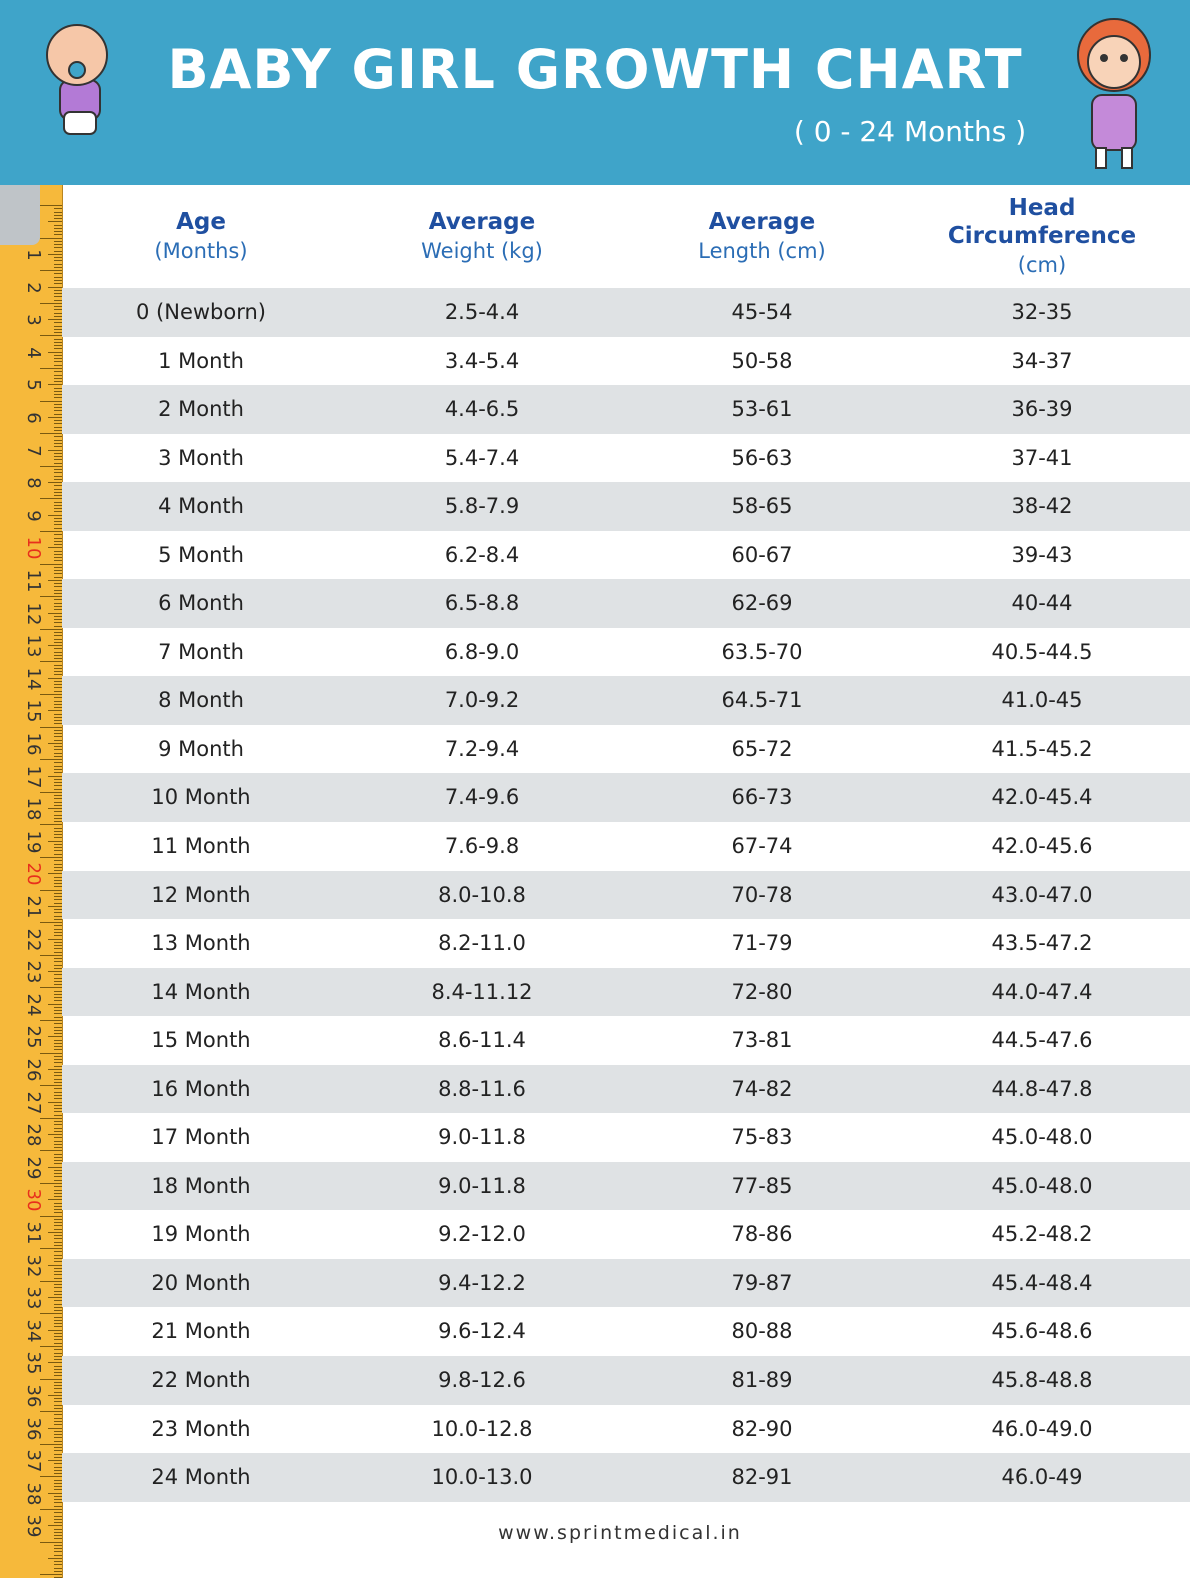  I want to click on table-cell: 32-35, so click(1042, 312).